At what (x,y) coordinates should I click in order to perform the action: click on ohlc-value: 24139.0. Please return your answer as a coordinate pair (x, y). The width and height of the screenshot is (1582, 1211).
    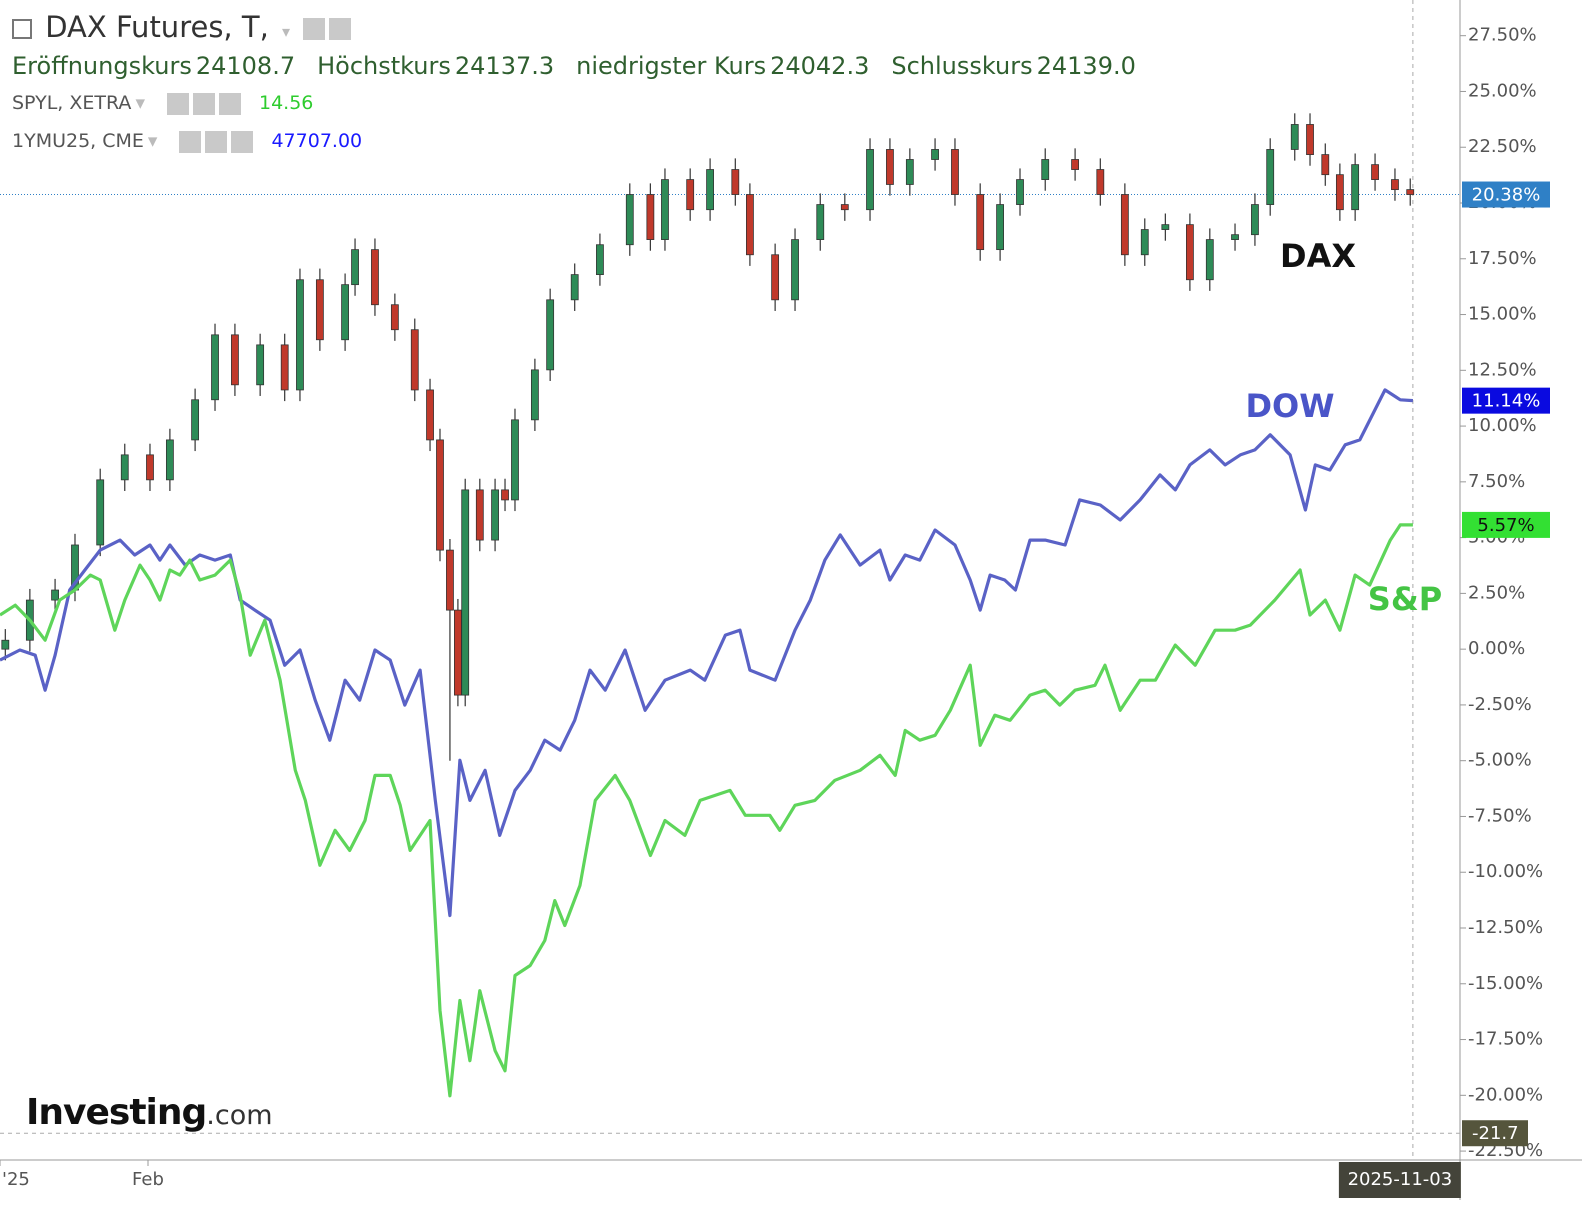
    Looking at the image, I should click on (1086, 66).